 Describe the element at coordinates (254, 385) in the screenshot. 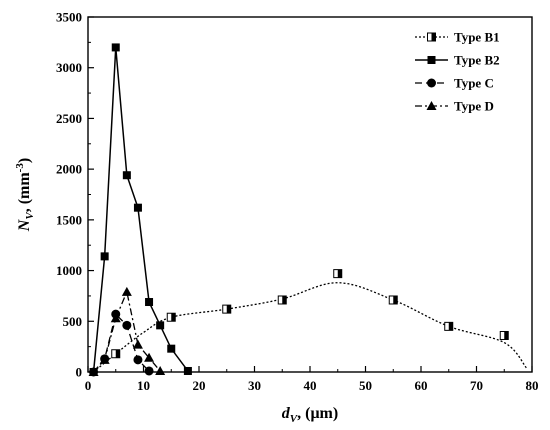

I see `x-tick-label: 30` at that location.